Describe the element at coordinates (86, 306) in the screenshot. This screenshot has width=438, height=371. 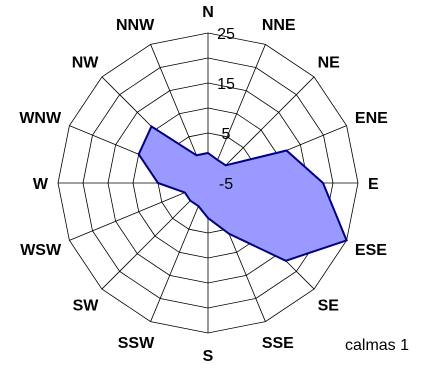
I see `direction-label-sw: SW` at that location.